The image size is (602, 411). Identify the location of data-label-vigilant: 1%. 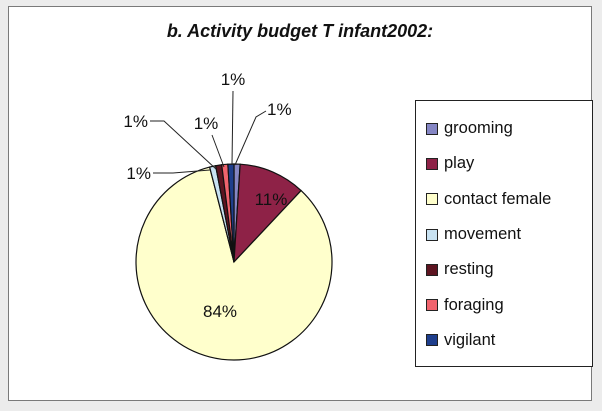
(233, 79).